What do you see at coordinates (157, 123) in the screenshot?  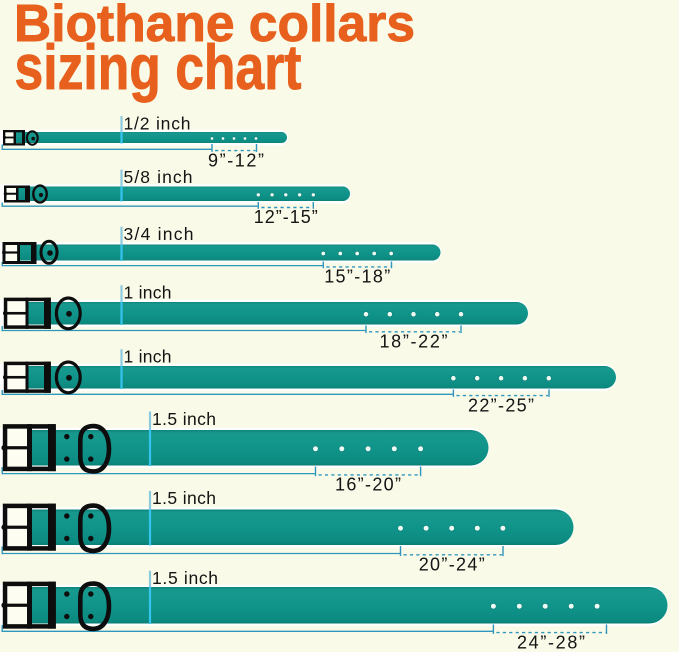 I see `svg-text: 1/2 inch` at bounding box center [157, 123].